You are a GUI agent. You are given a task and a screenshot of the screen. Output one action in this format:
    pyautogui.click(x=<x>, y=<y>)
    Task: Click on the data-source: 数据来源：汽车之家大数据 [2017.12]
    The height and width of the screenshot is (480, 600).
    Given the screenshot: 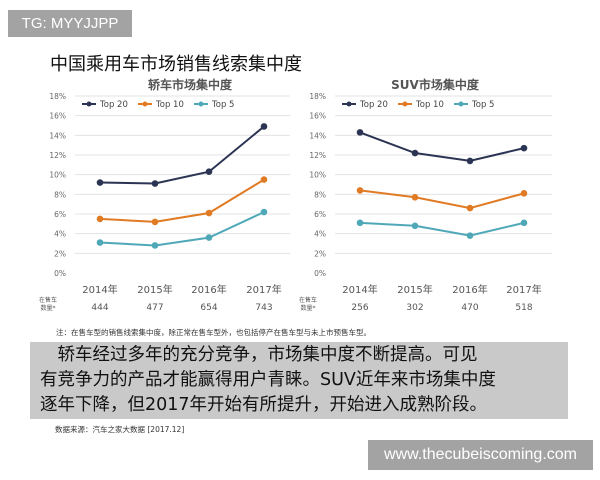 What is the action you would take?
    pyautogui.click(x=120, y=429)
    